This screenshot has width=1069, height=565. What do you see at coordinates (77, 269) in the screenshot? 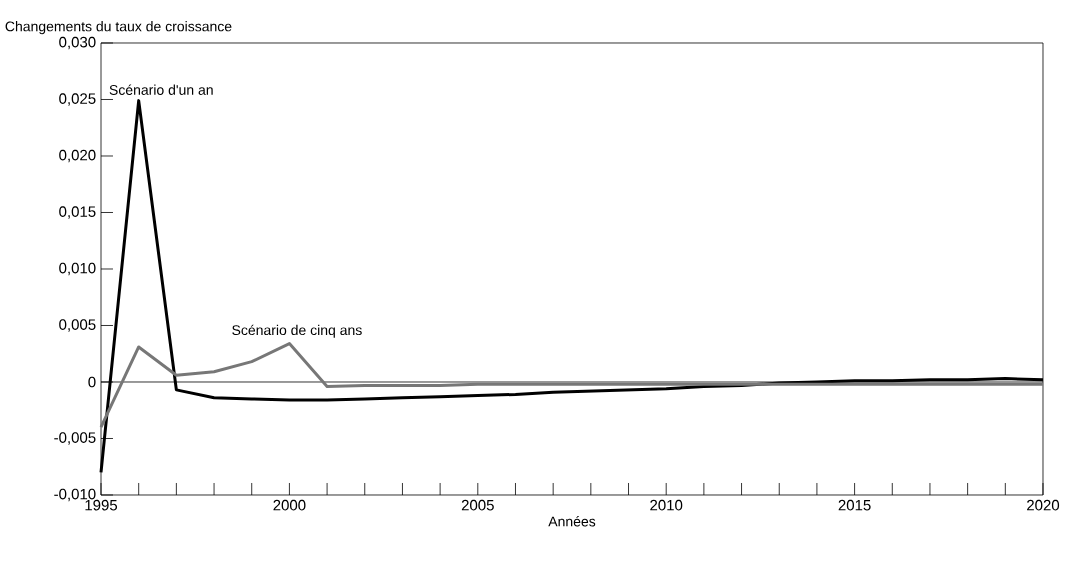
I see `y-tick-label: 0,010` at bounding box center [77, 269].